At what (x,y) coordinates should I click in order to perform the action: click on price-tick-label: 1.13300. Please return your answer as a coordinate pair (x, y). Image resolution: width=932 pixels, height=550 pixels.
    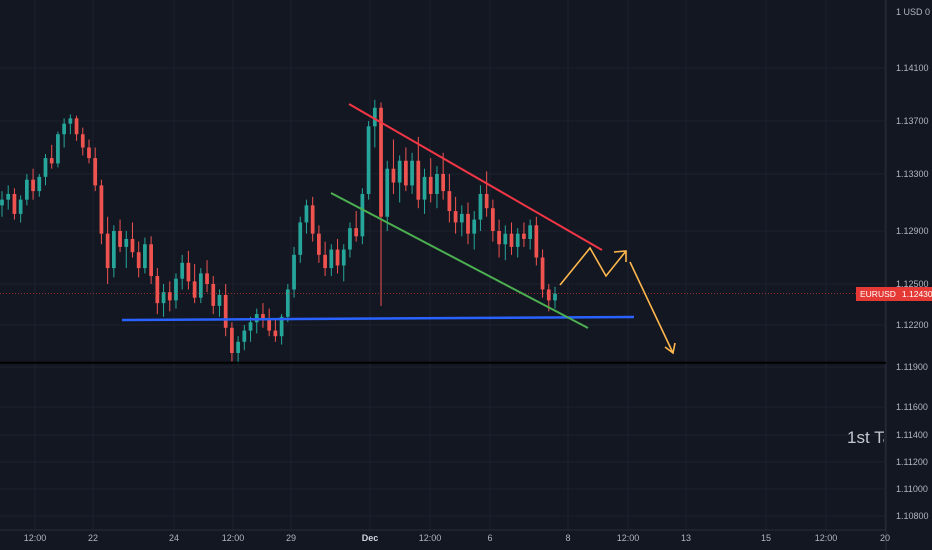
    Looking at the image, I should click on (912, 174).